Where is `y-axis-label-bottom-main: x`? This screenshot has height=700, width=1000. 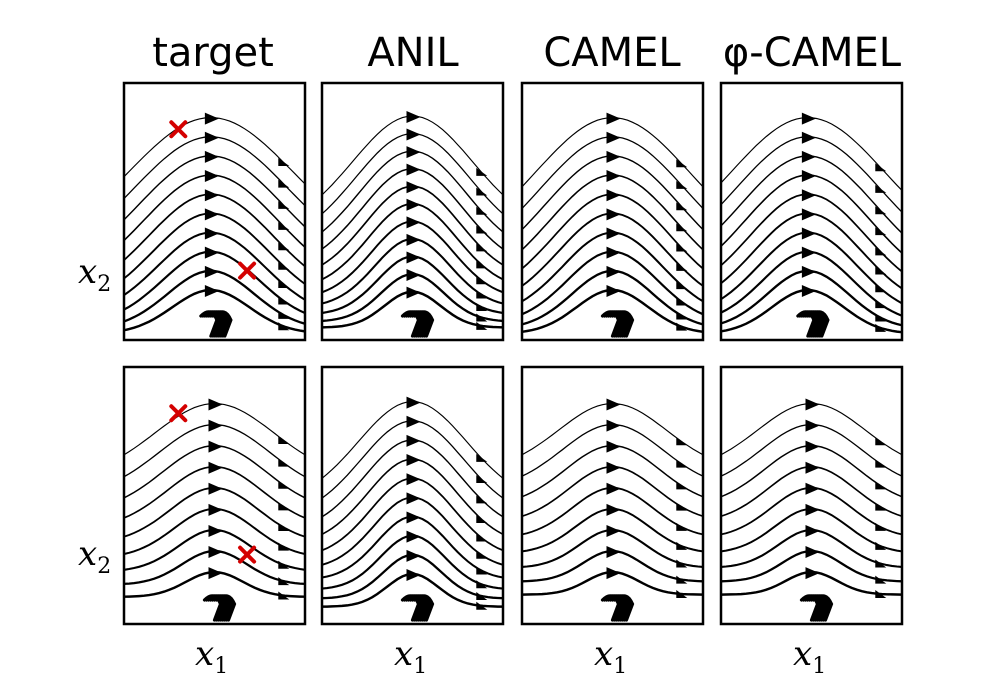 y-axis-label-bottom-main: x is located at coordinates (87, 554).